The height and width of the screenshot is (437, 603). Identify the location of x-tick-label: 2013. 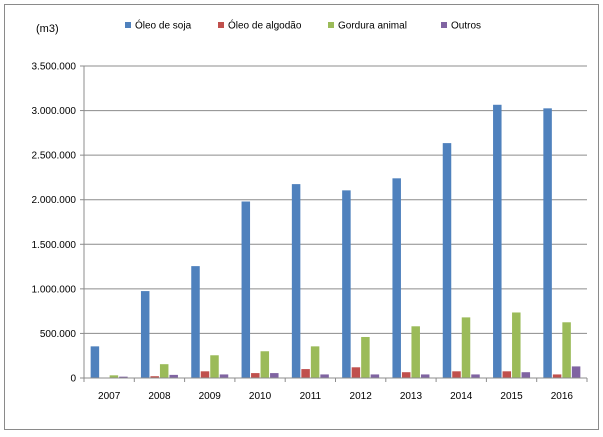
(411, 396).